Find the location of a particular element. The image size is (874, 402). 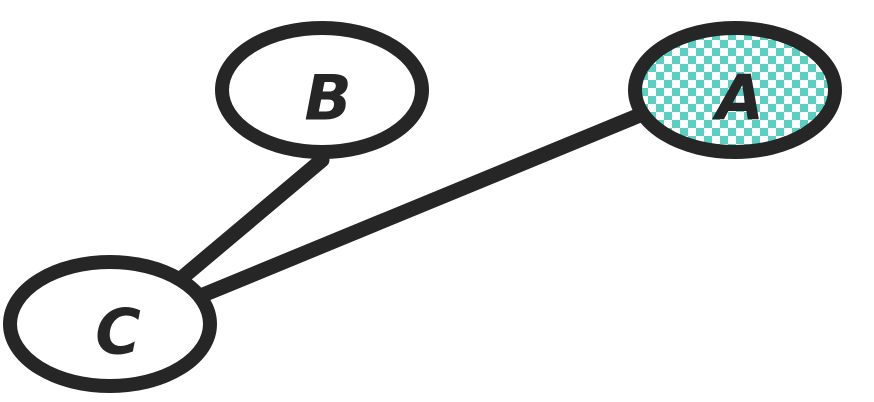

node-c-shape is located at coordinates (110, 324).